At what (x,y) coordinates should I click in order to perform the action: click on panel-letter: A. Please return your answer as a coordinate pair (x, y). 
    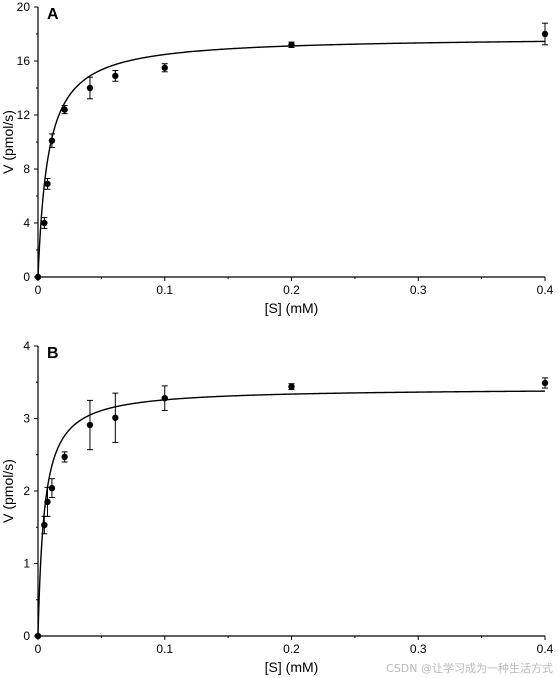
    Looking at the image, I should click on (53, 14).